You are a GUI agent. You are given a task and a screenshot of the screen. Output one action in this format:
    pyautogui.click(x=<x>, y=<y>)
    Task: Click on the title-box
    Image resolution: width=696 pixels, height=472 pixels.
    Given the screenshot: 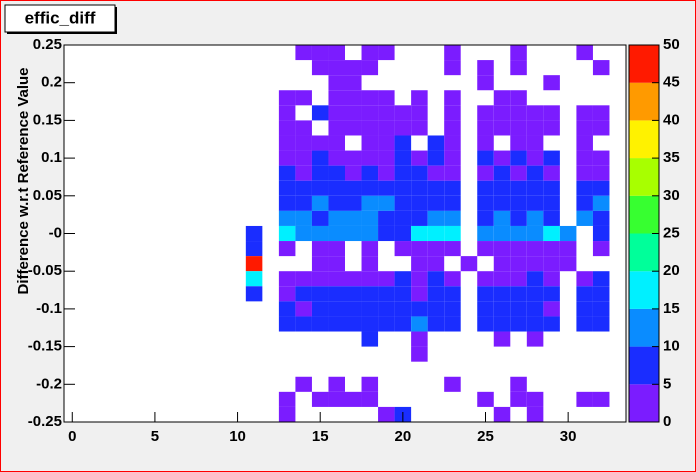 What is the action you would take?
    pyautogui.click(x=60, y=18)
    